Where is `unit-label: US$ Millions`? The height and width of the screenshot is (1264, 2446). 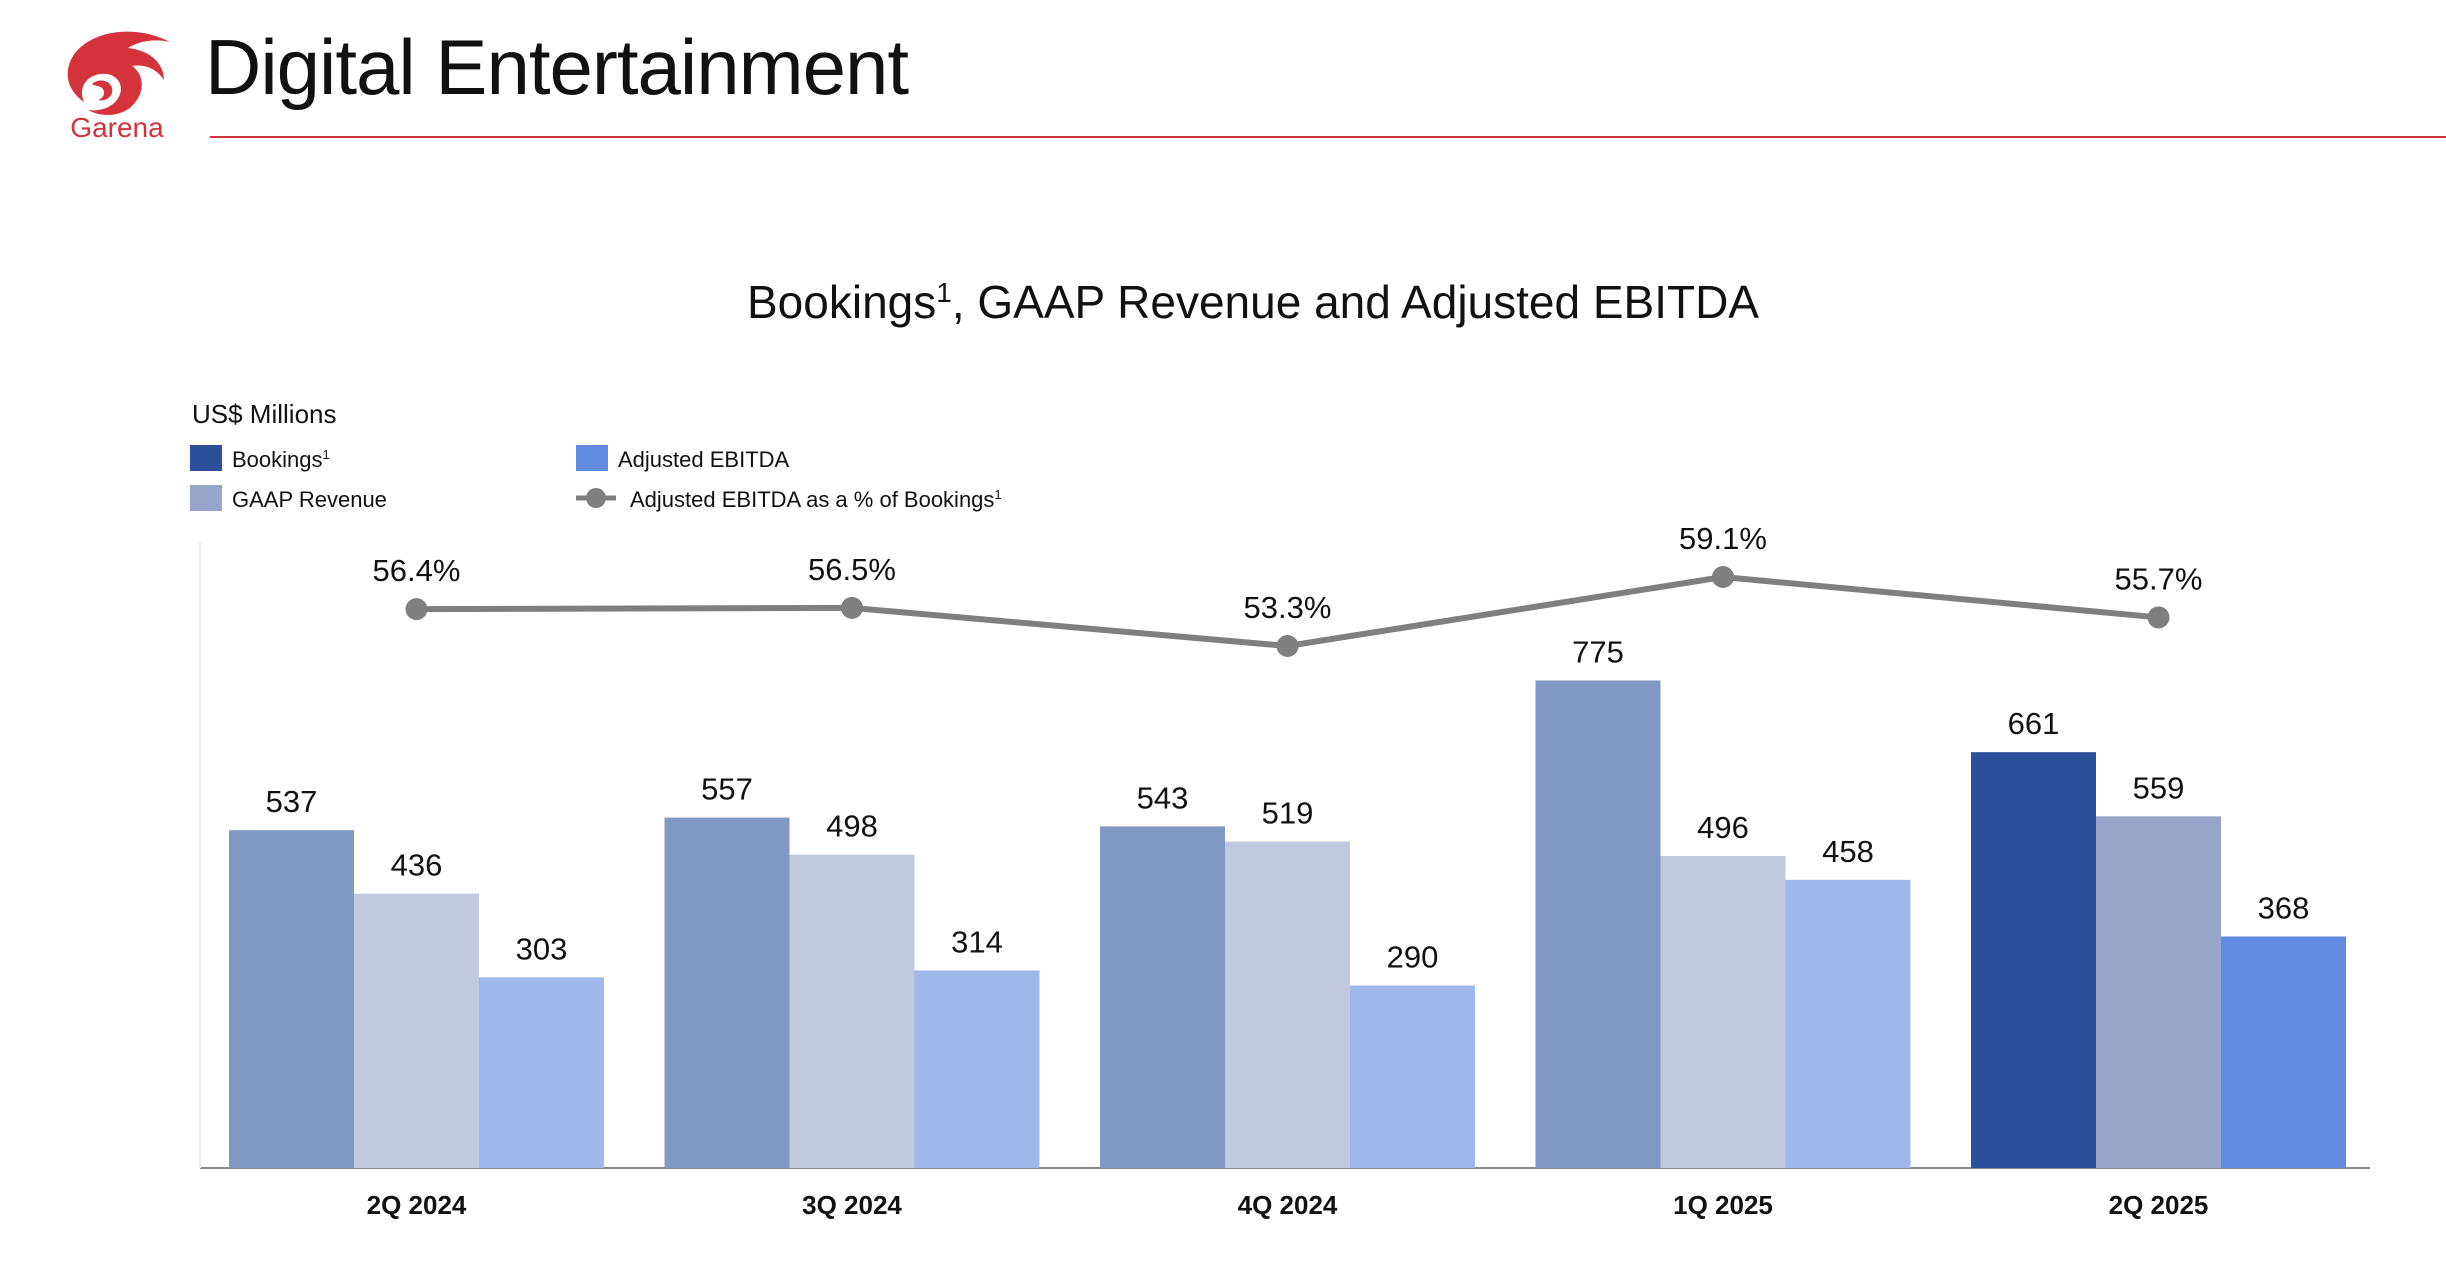
unit-label: US$ Millions is located at coordinates (264, 414).